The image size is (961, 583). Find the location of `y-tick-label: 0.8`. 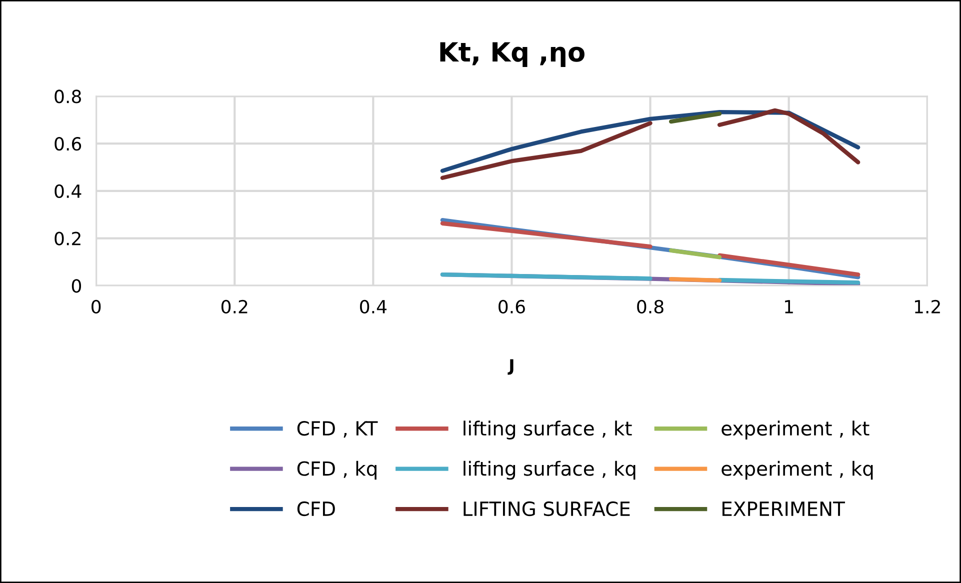

y-tick-label: 0.8 is located at coordinates (67, 97).